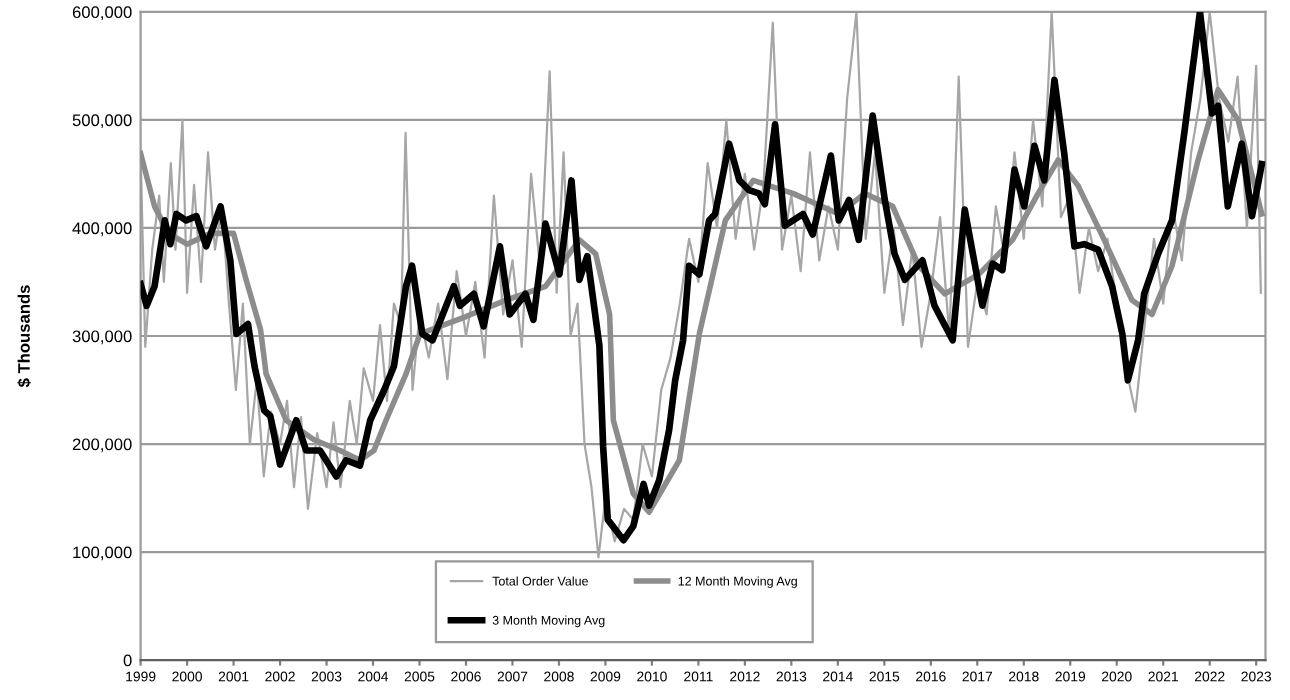  What do you see at coordinates (102, 13) in the screenshot?
I see `y-tick-label: 600,000` at bounding box center [102, 13].